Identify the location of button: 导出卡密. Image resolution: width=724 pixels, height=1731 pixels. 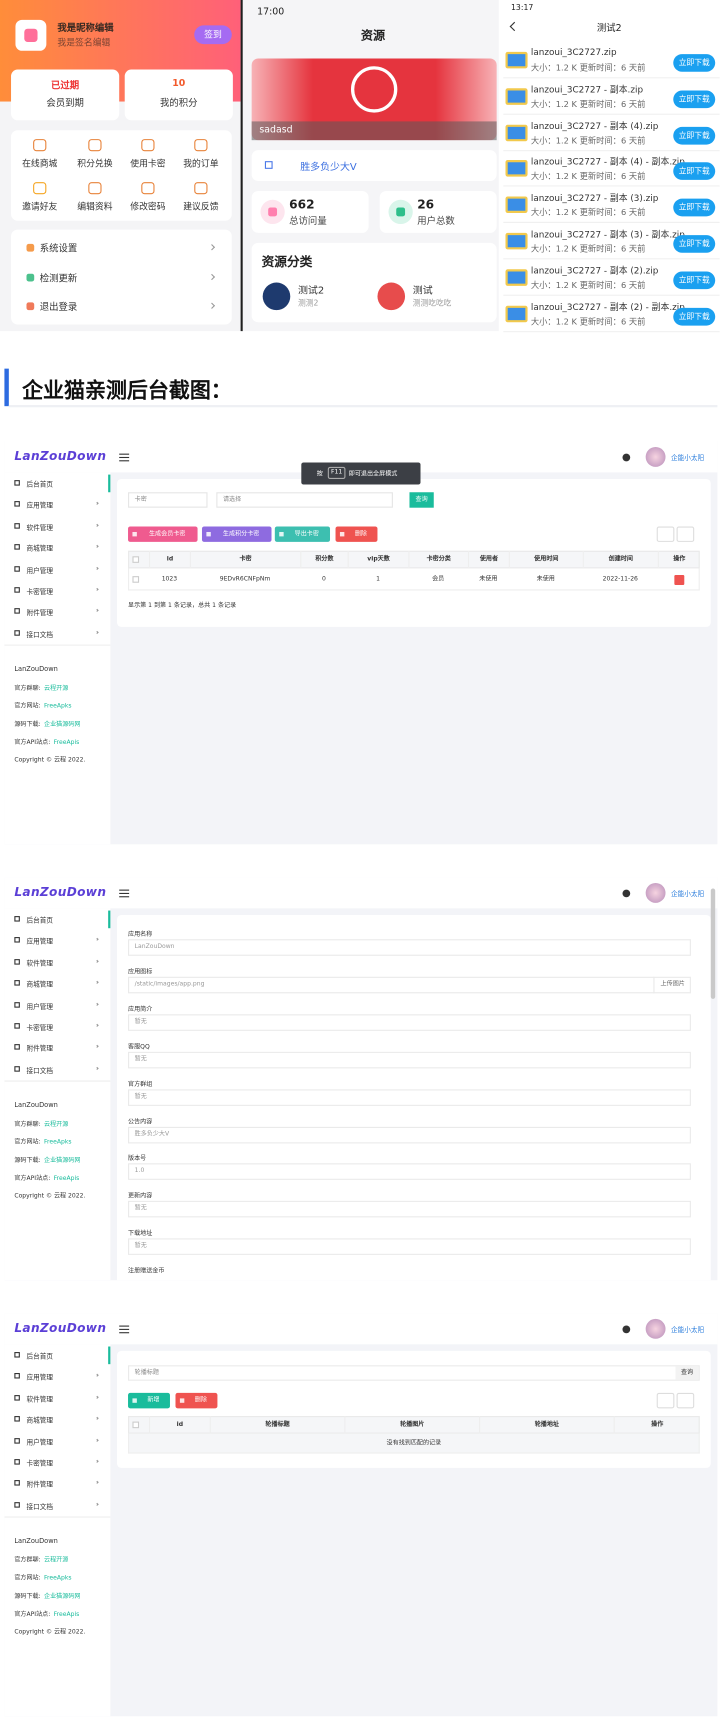
(302, 534).